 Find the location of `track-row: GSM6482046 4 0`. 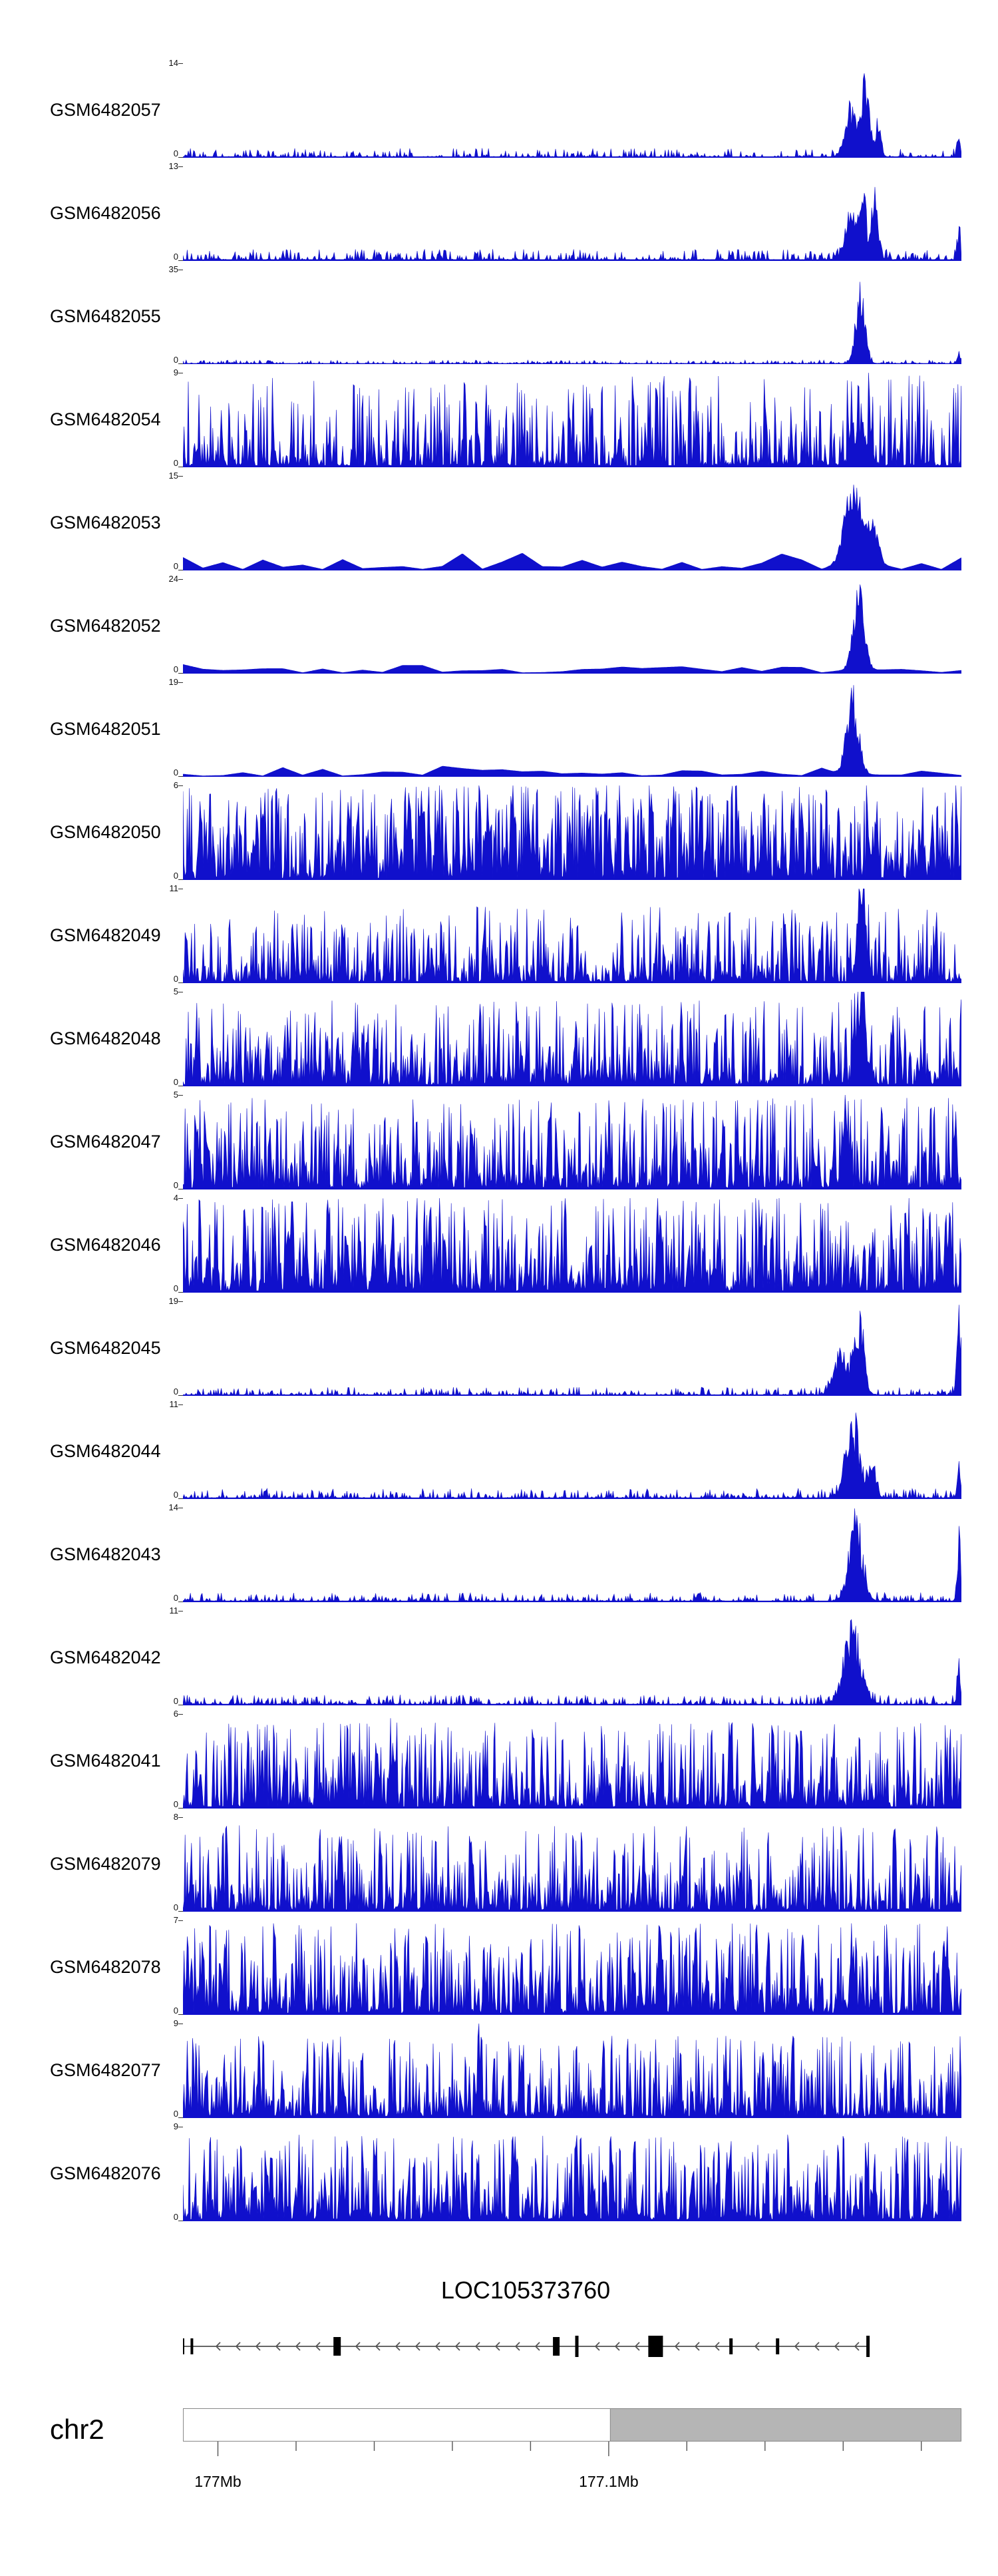

track-row: GSM6482046 4 0 is located at coordinates (499, 1243).